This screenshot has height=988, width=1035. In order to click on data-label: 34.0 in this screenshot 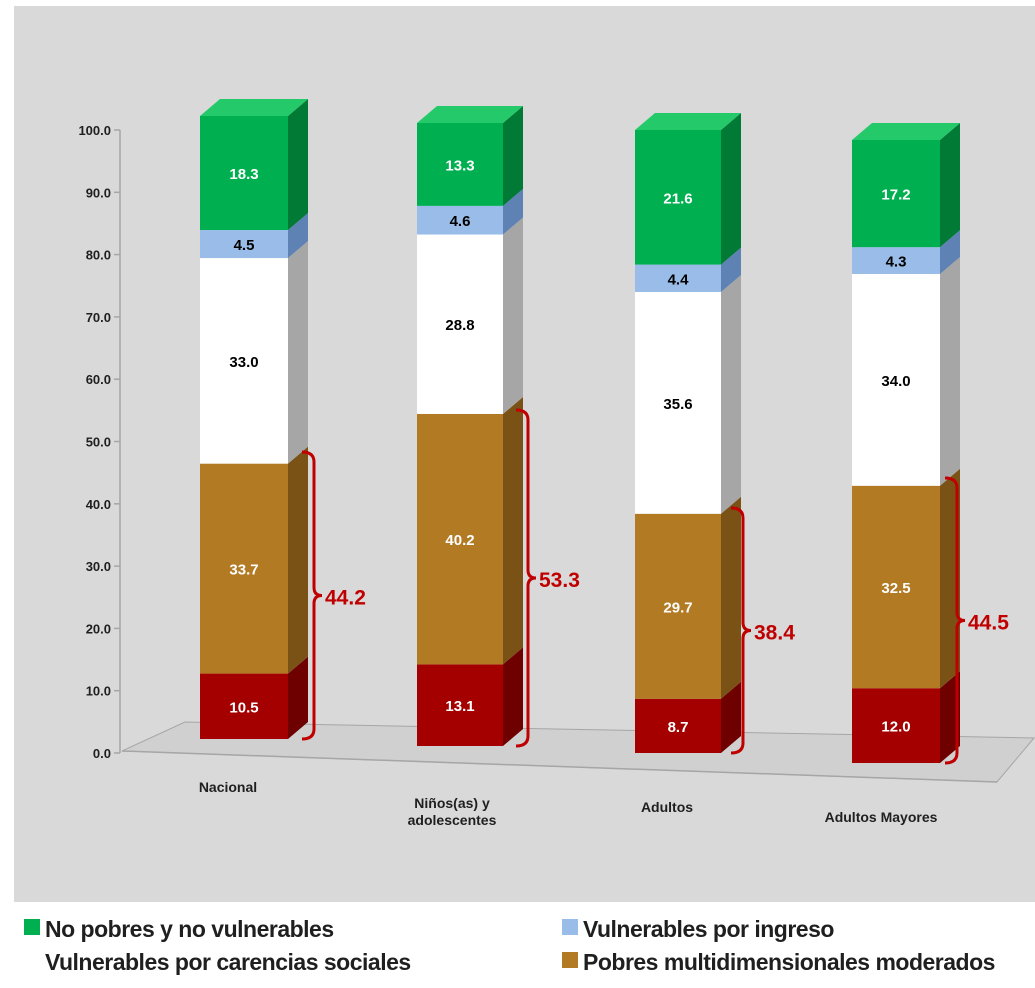, I will do `click(895, 381)`.